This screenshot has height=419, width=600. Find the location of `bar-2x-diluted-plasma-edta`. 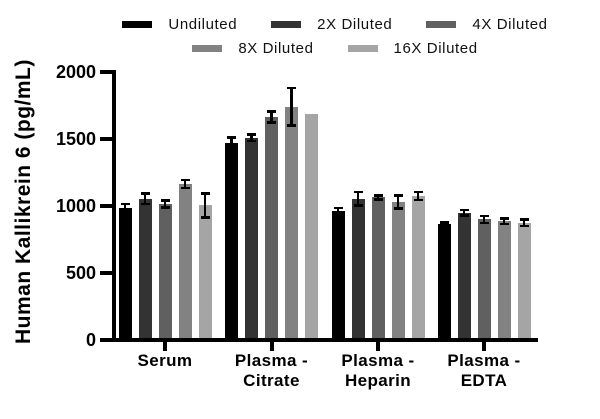

bar-2x-diluted-plasma-edta is located at coordinates (464, 275).